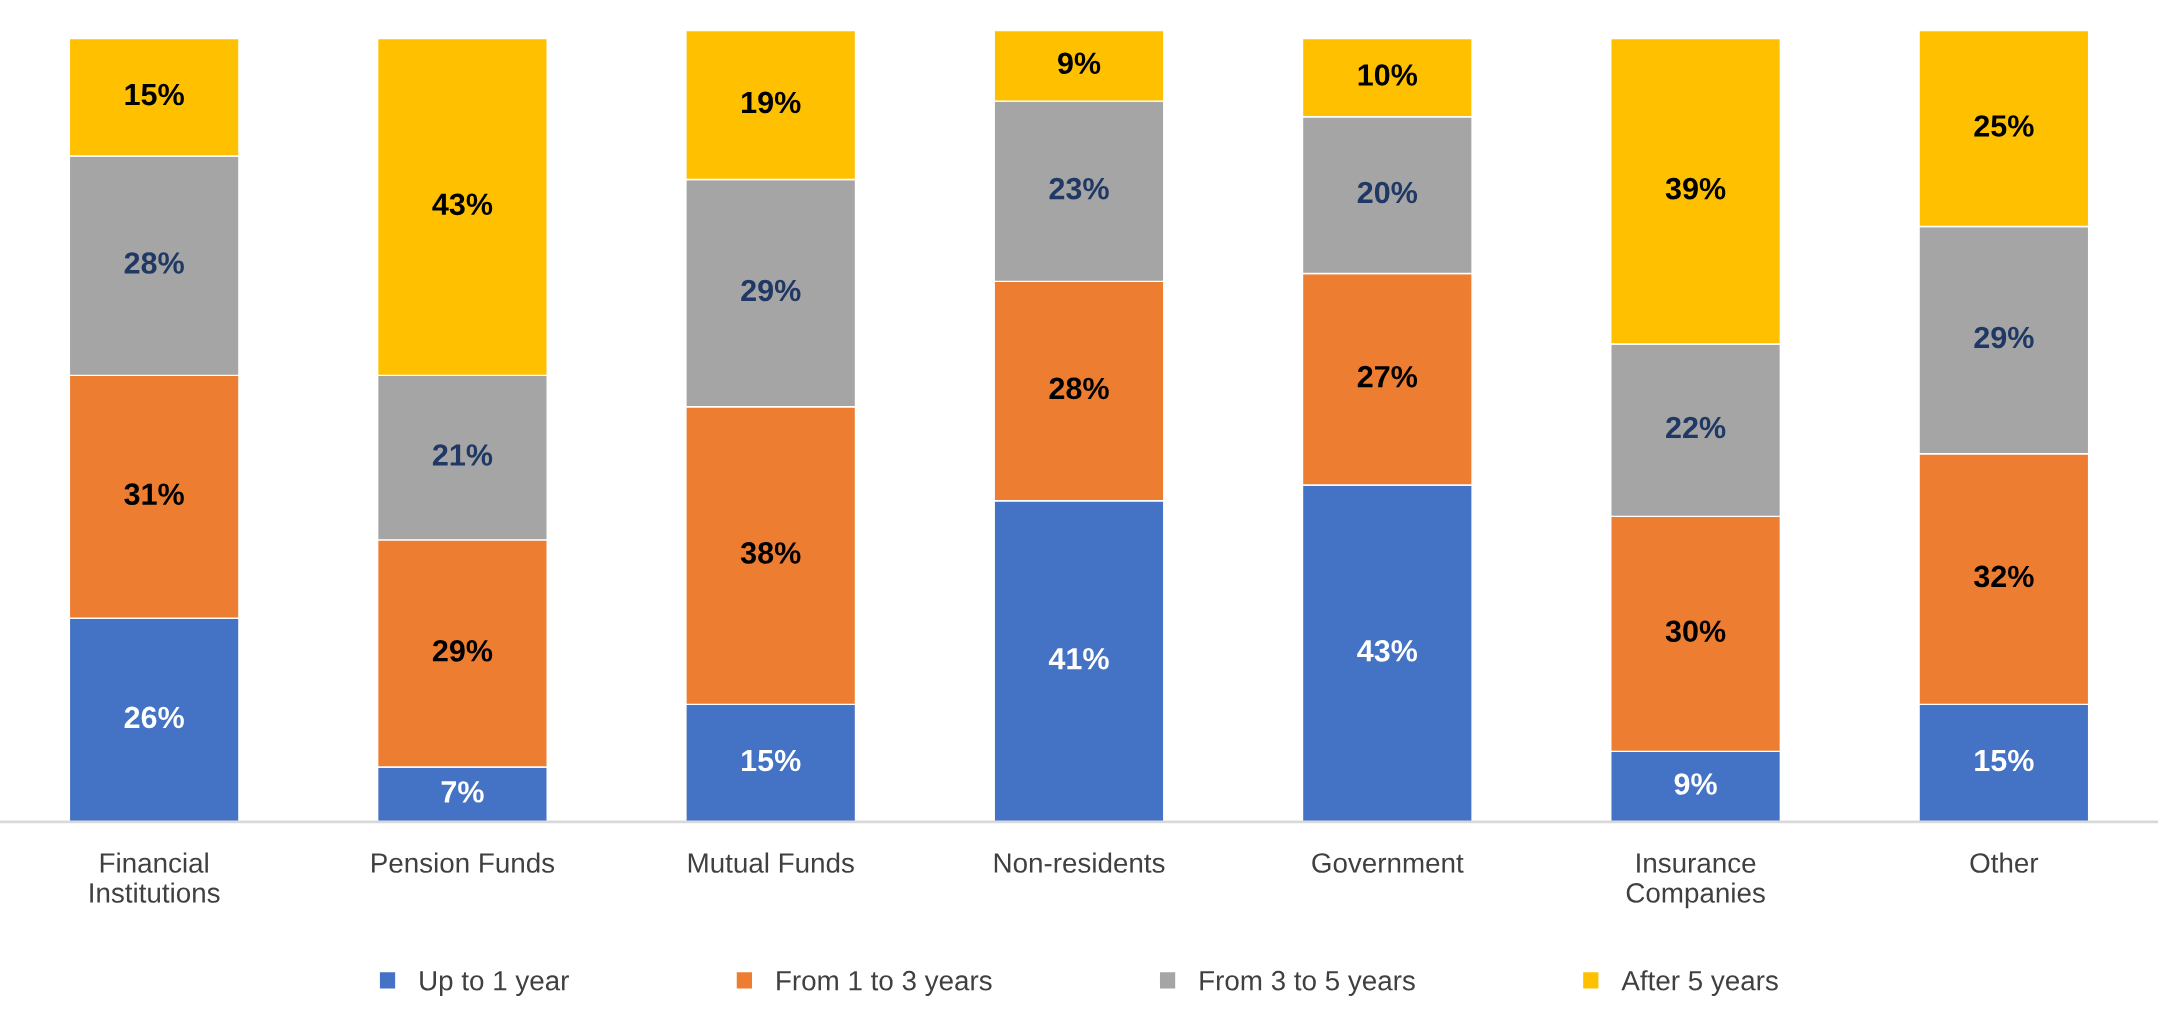 The width and height of the screenshot is (2158, 1021). I want to click on data-label: 38%, so click(770, 553).